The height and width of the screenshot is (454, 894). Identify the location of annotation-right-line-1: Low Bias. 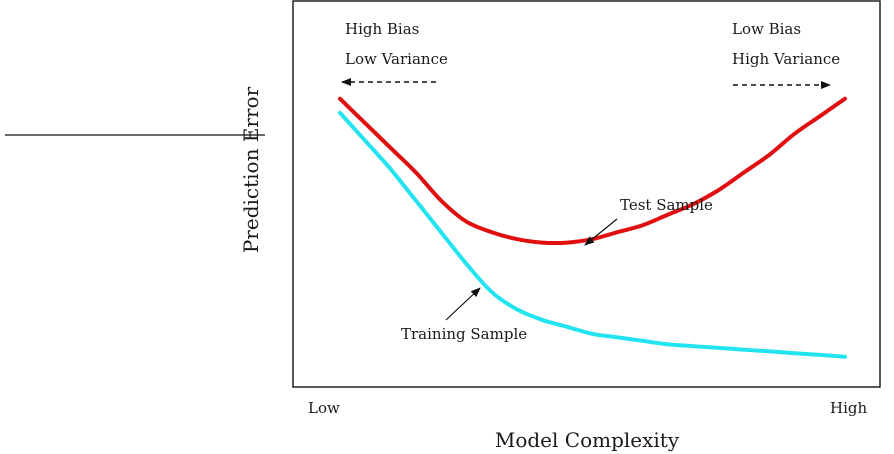
(766, 29).